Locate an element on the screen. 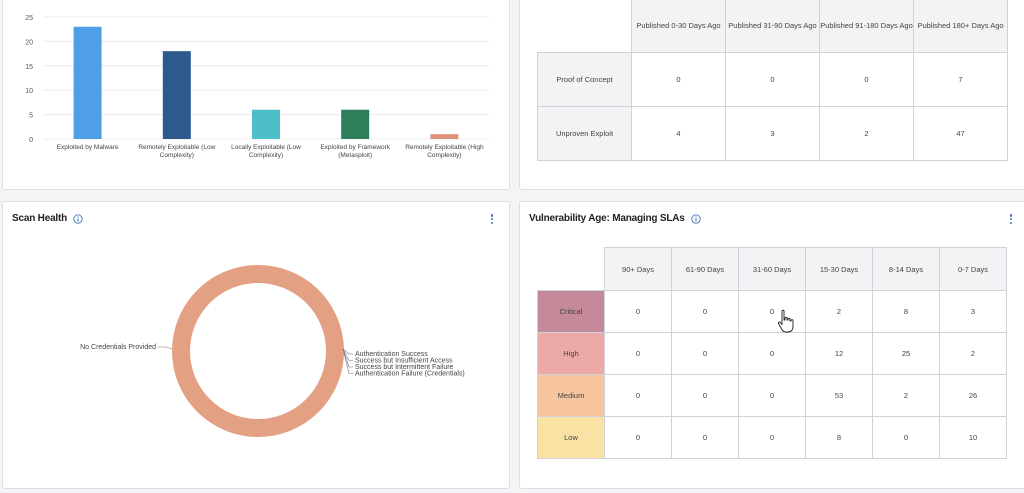  donut-slice is located at coordinates (258, 351).